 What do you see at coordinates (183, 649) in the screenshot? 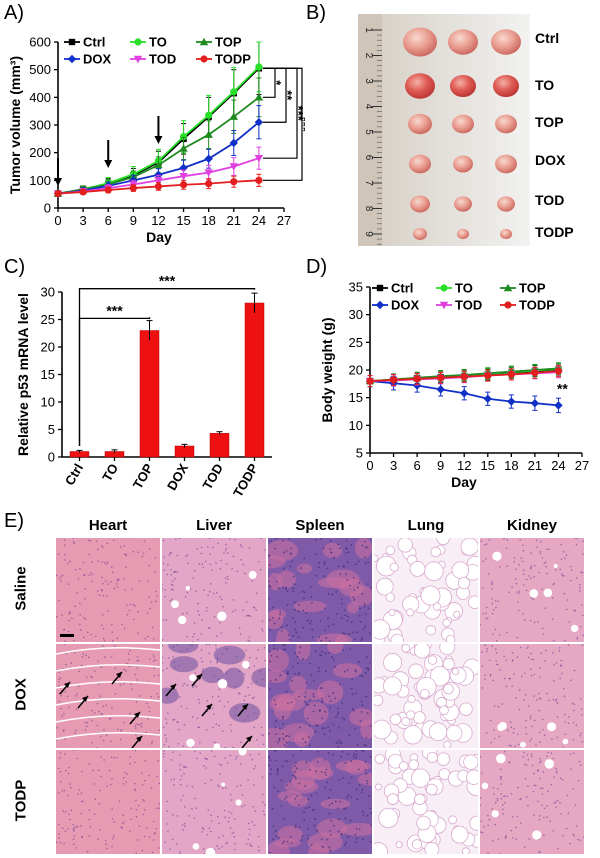
I see `infiltrate` at bounding box center [183, 649].